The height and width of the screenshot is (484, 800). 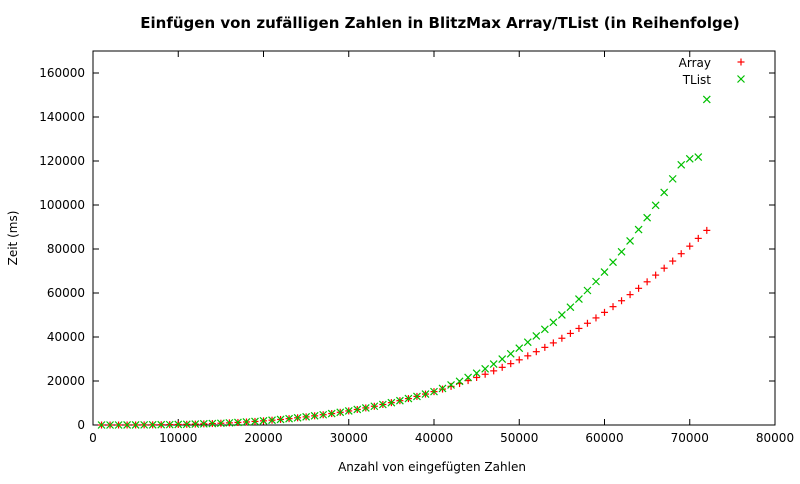 What do you see at coordinates (66, 249) in the screenshot?
I see `y-tick-label: 80000` at bounding box center [66, 249].